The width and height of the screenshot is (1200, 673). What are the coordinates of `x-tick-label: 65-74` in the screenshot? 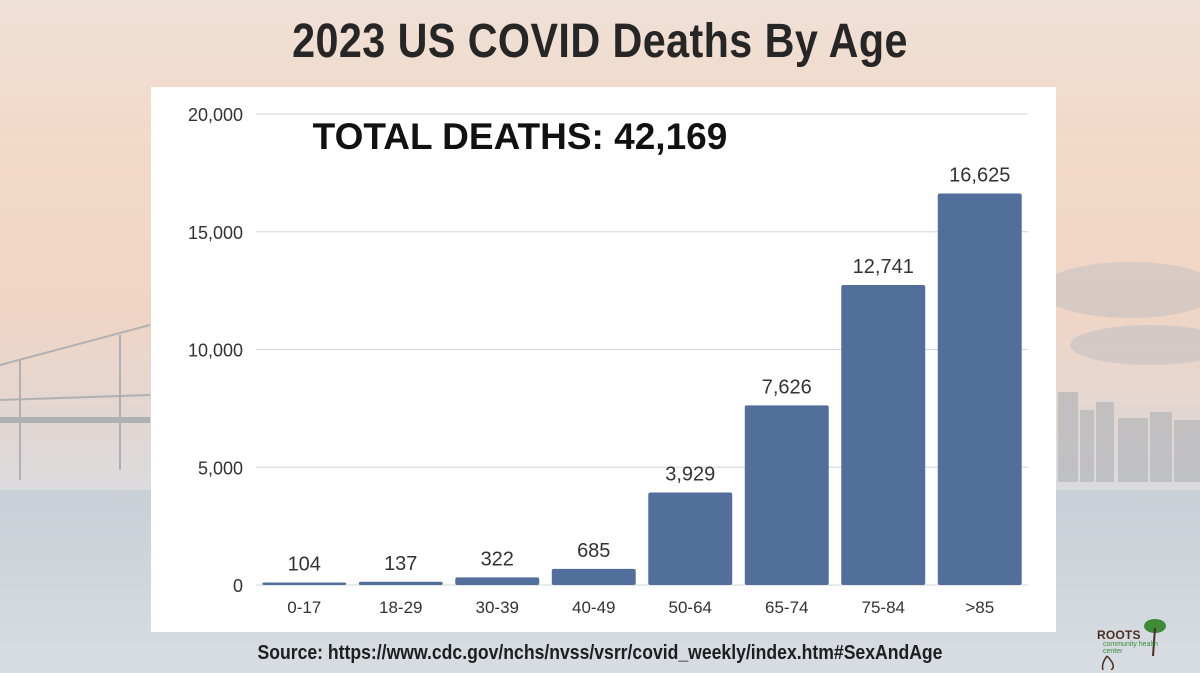 It's located at (786, 607).